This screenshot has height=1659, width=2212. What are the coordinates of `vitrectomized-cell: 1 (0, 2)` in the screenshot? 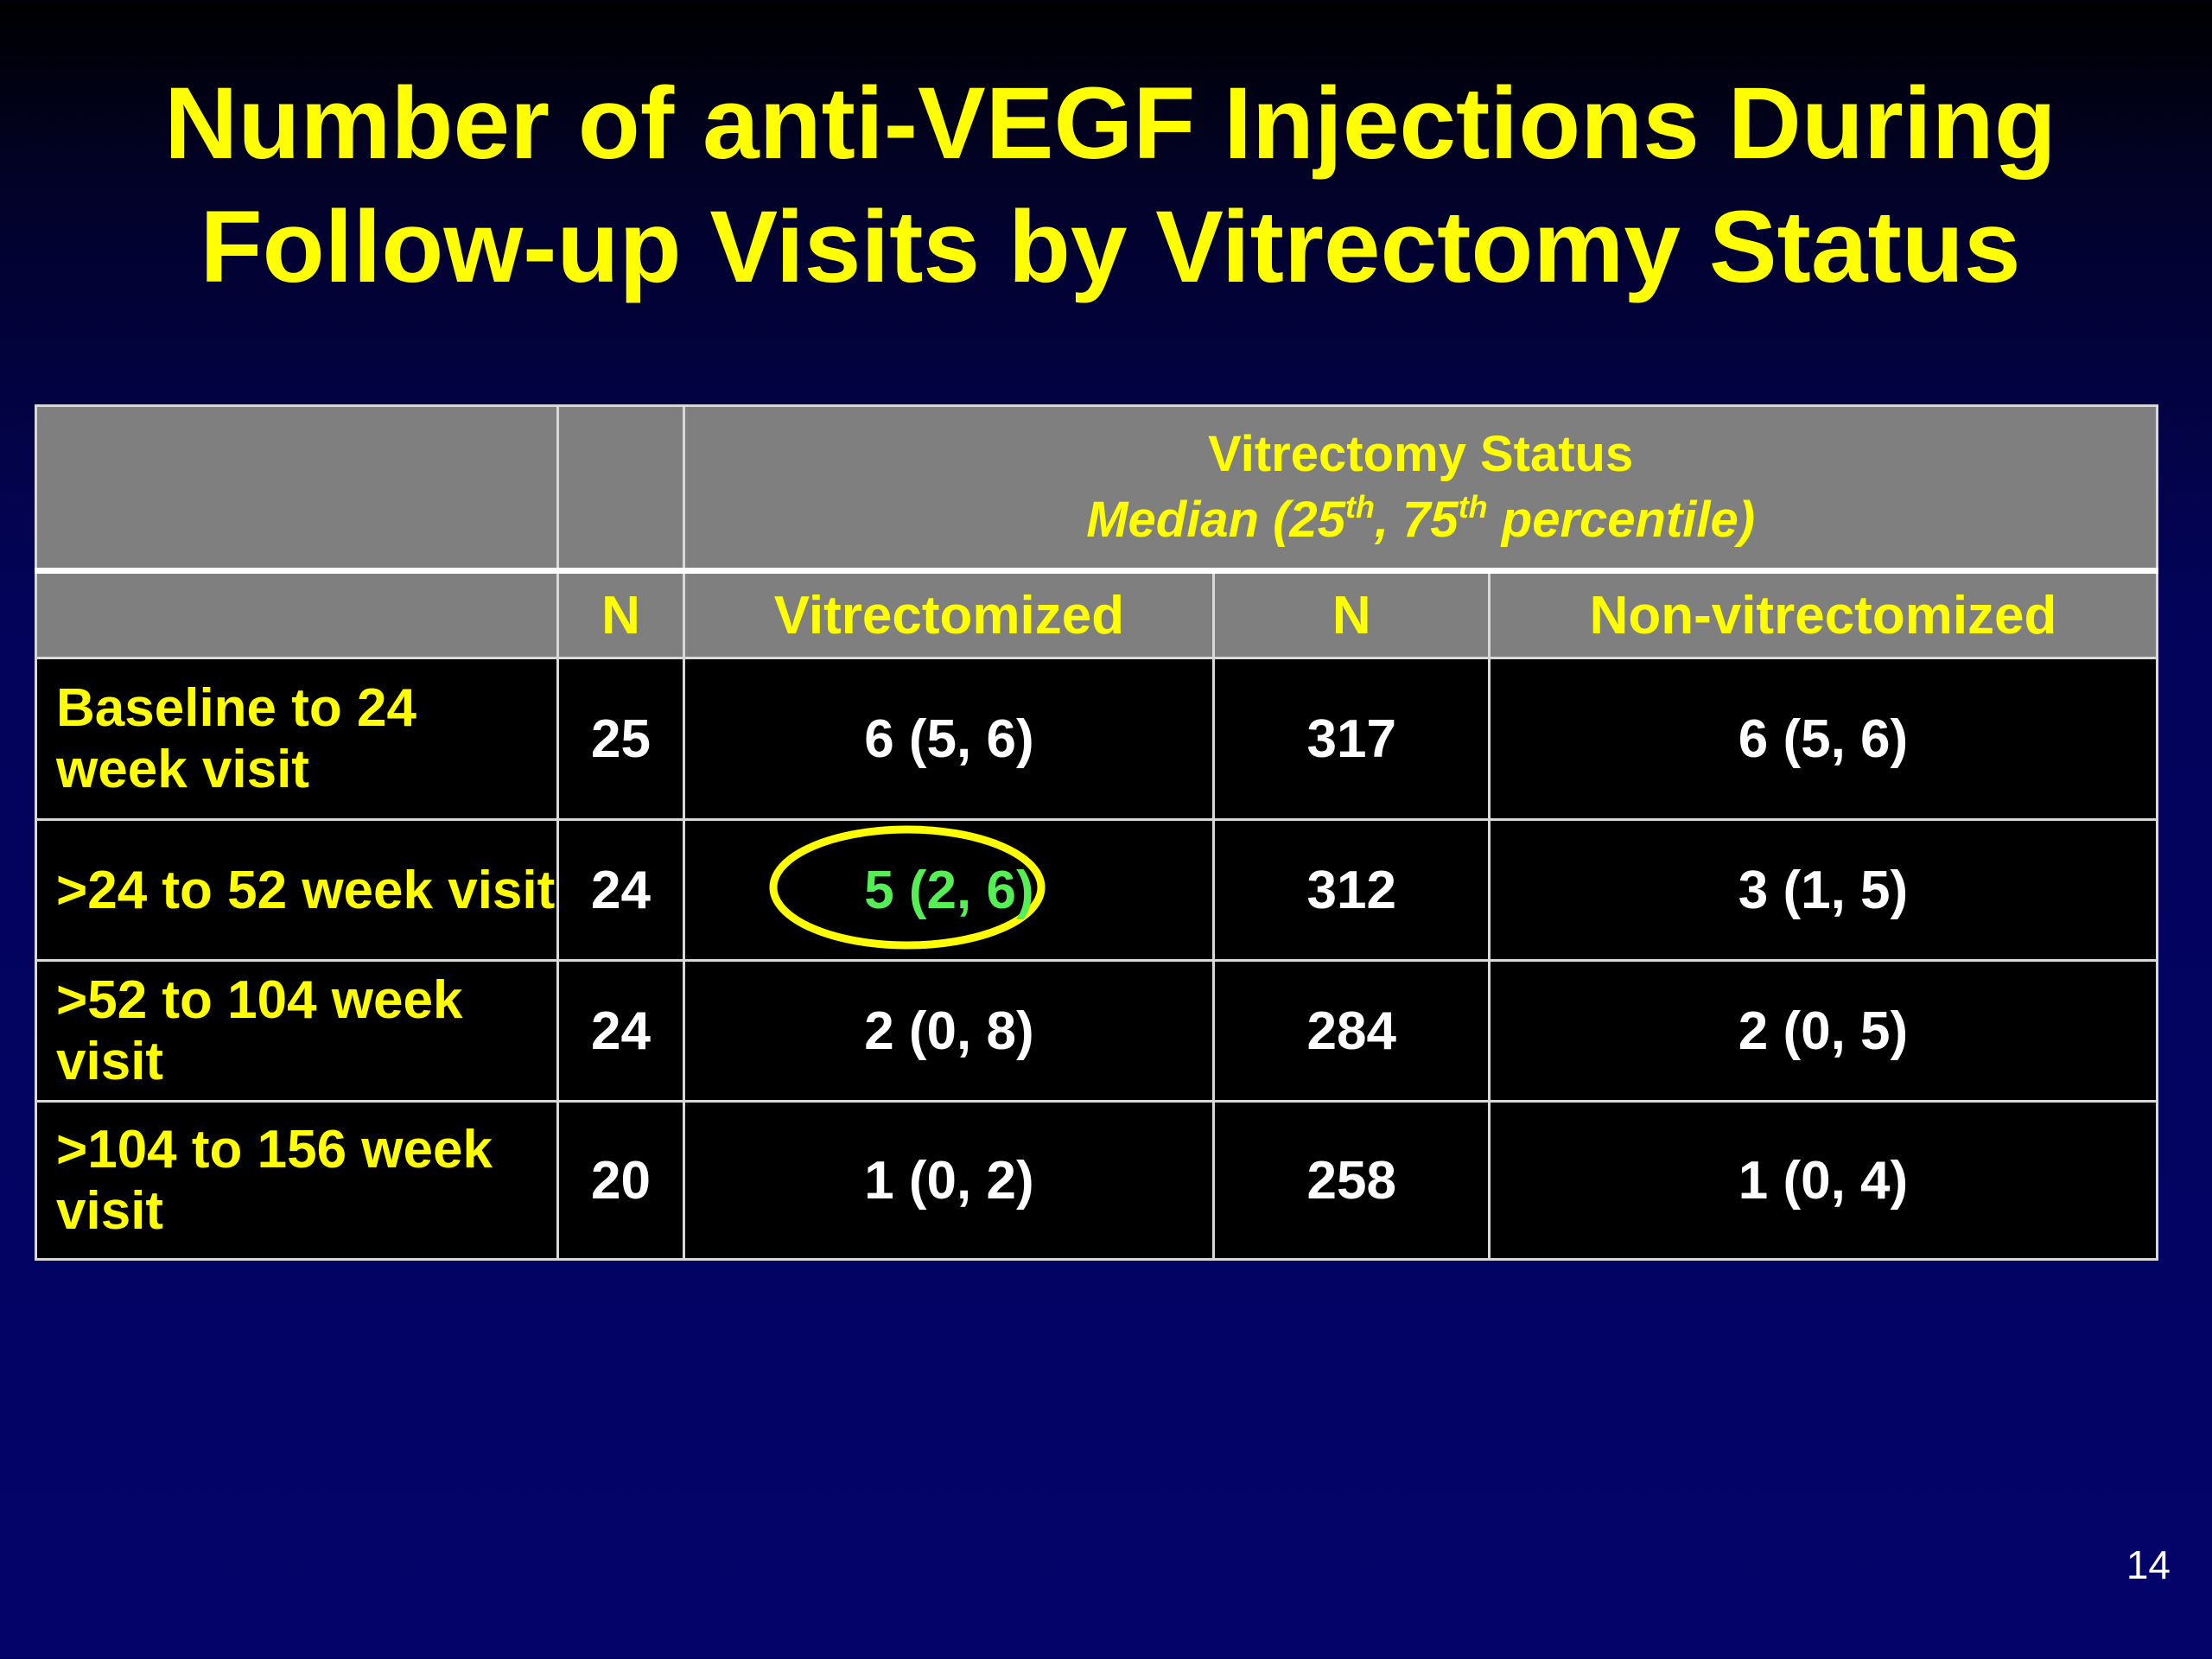 It's located at (949, 1180).